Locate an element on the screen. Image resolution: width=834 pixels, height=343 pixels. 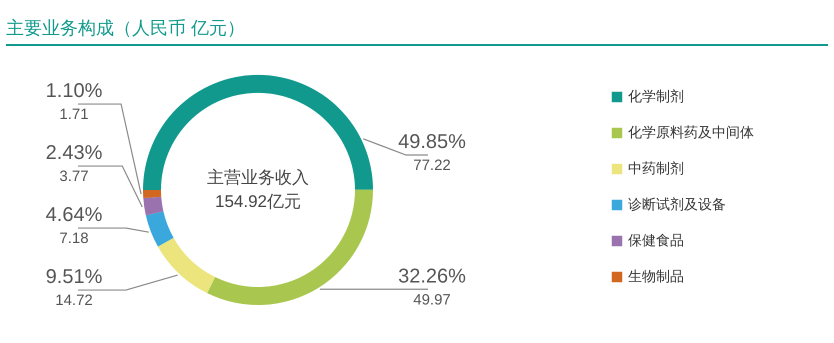
text: 154.92亿元 is located at coordinates (258, 201).